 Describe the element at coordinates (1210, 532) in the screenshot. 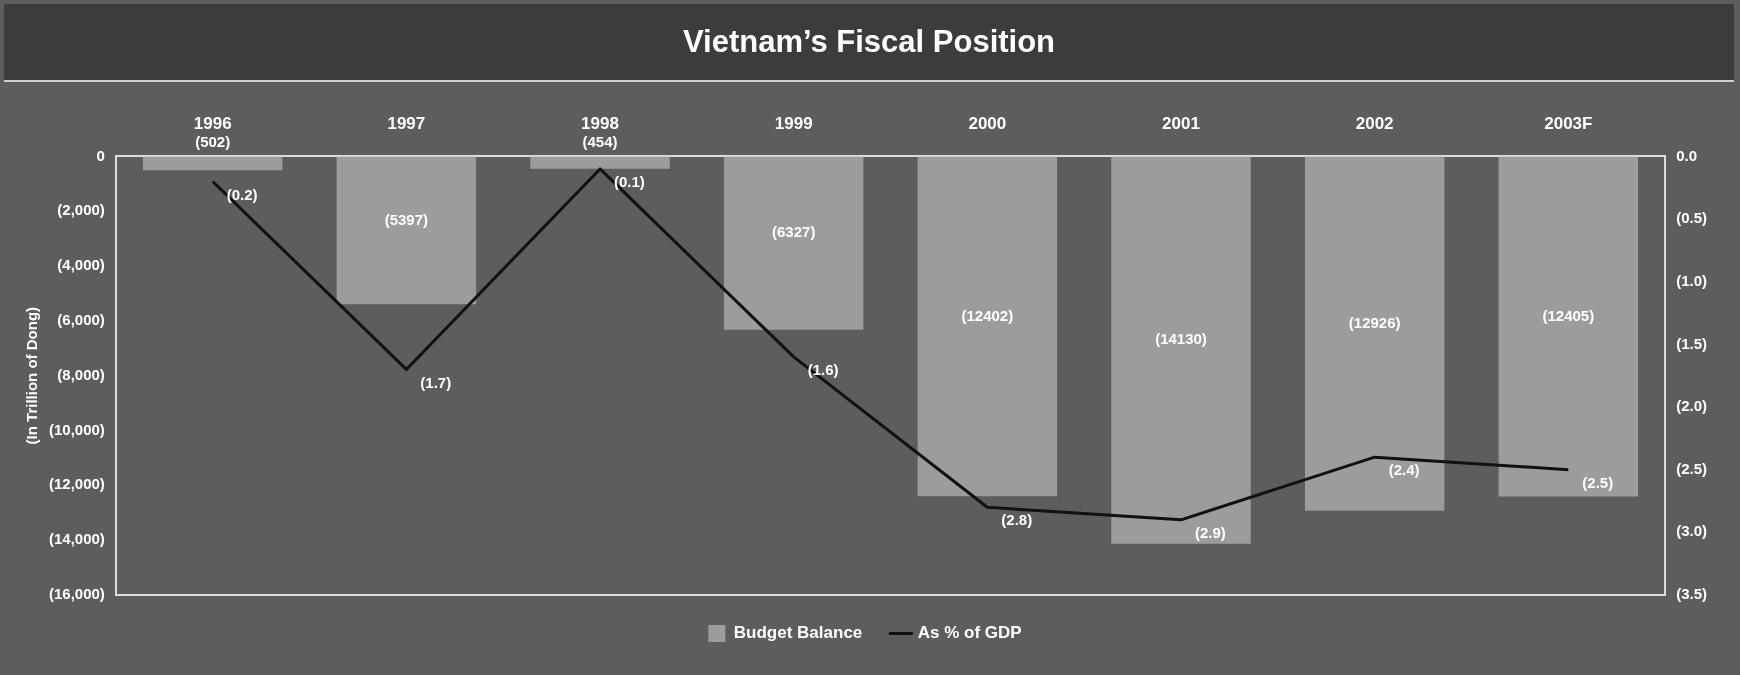

I see `data-label: (2.9)` at that location.